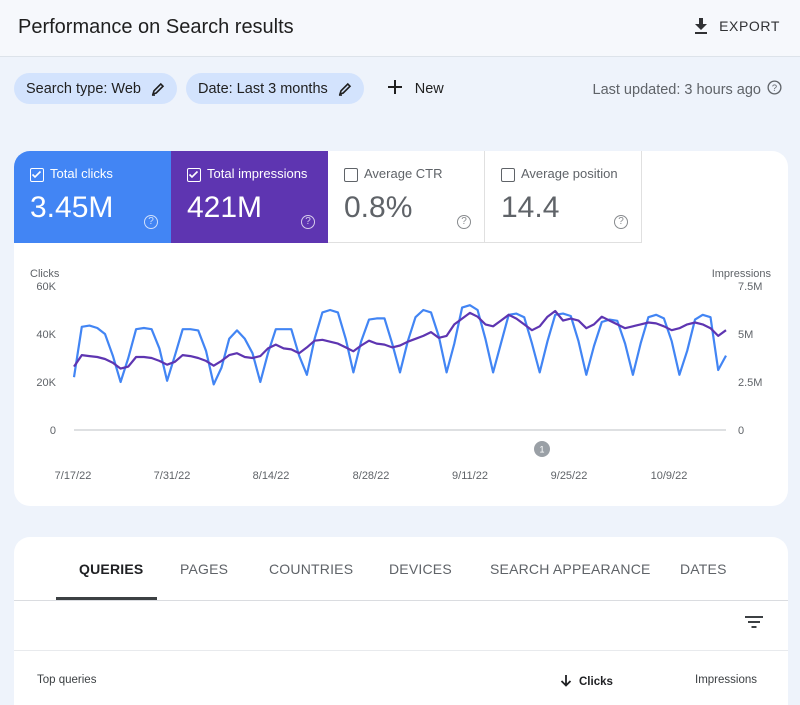 The image size is (800, 705). What do you see at coordinates (403, 173) in the screenshot?
I see `metric-label: Average CTR` at bounding box center [403, 173].